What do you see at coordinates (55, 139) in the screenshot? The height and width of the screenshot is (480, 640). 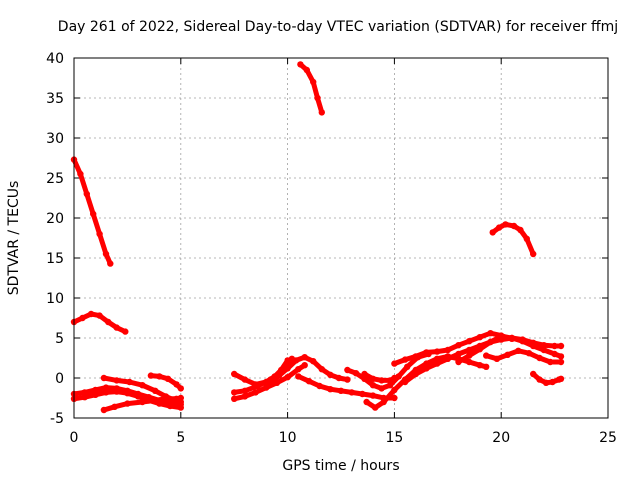 I see `y-tick-label: 30` at bounding box center [55, 139].